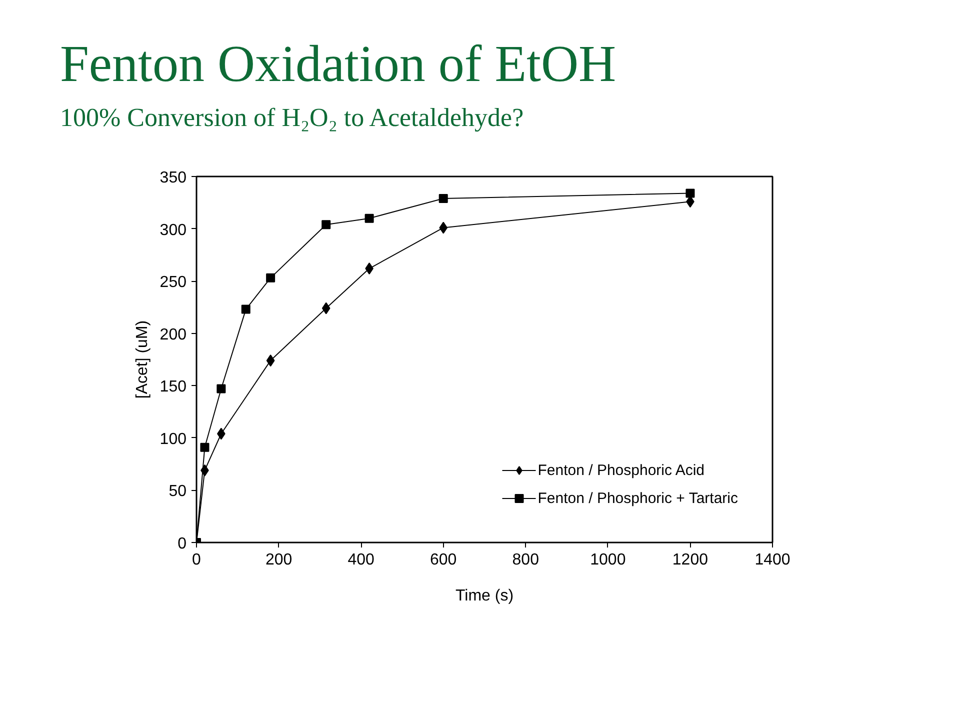 The width and height of the screenshot is (960, 720). I want to click on x-tick-label: 1200, so click(690, 560).